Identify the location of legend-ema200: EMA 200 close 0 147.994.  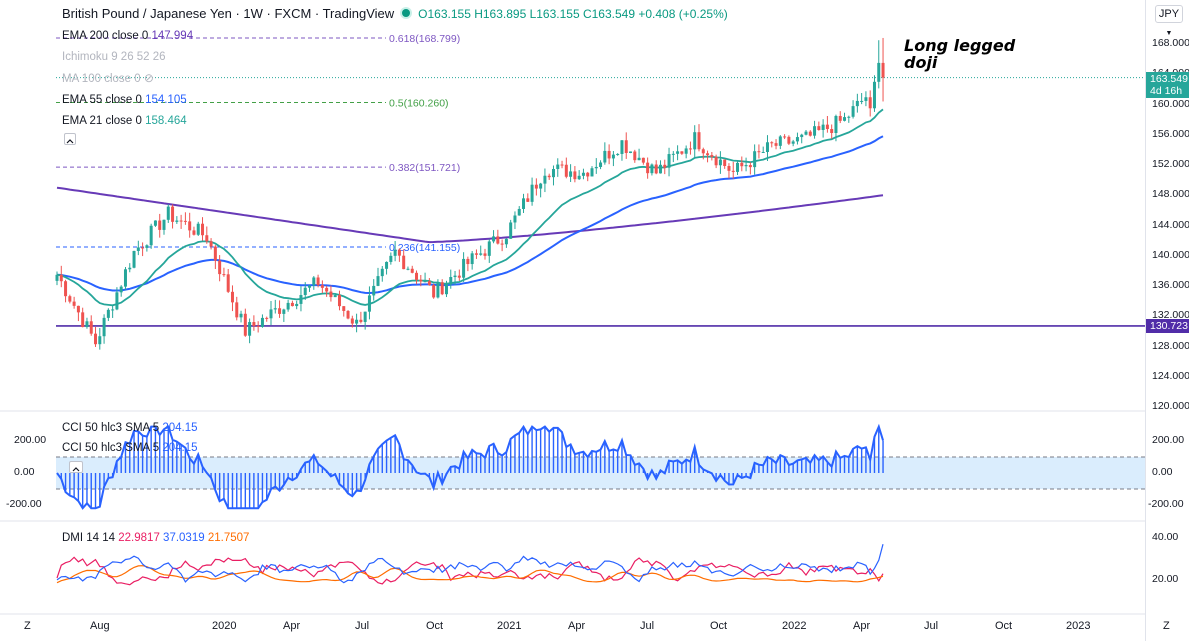
(128, 36).